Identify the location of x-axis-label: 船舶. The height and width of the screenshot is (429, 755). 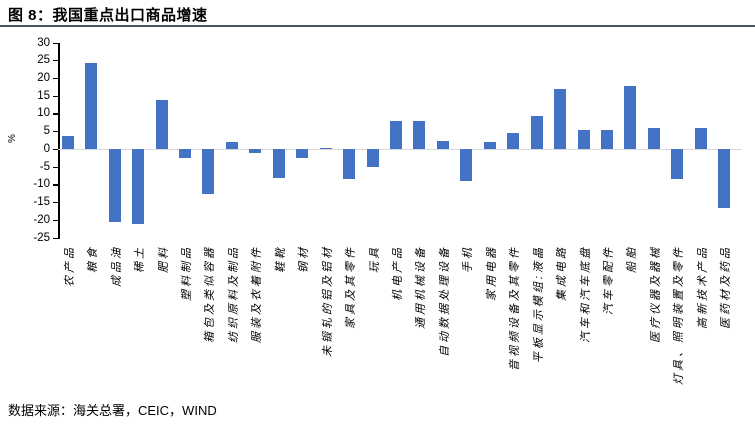
(632, 259).